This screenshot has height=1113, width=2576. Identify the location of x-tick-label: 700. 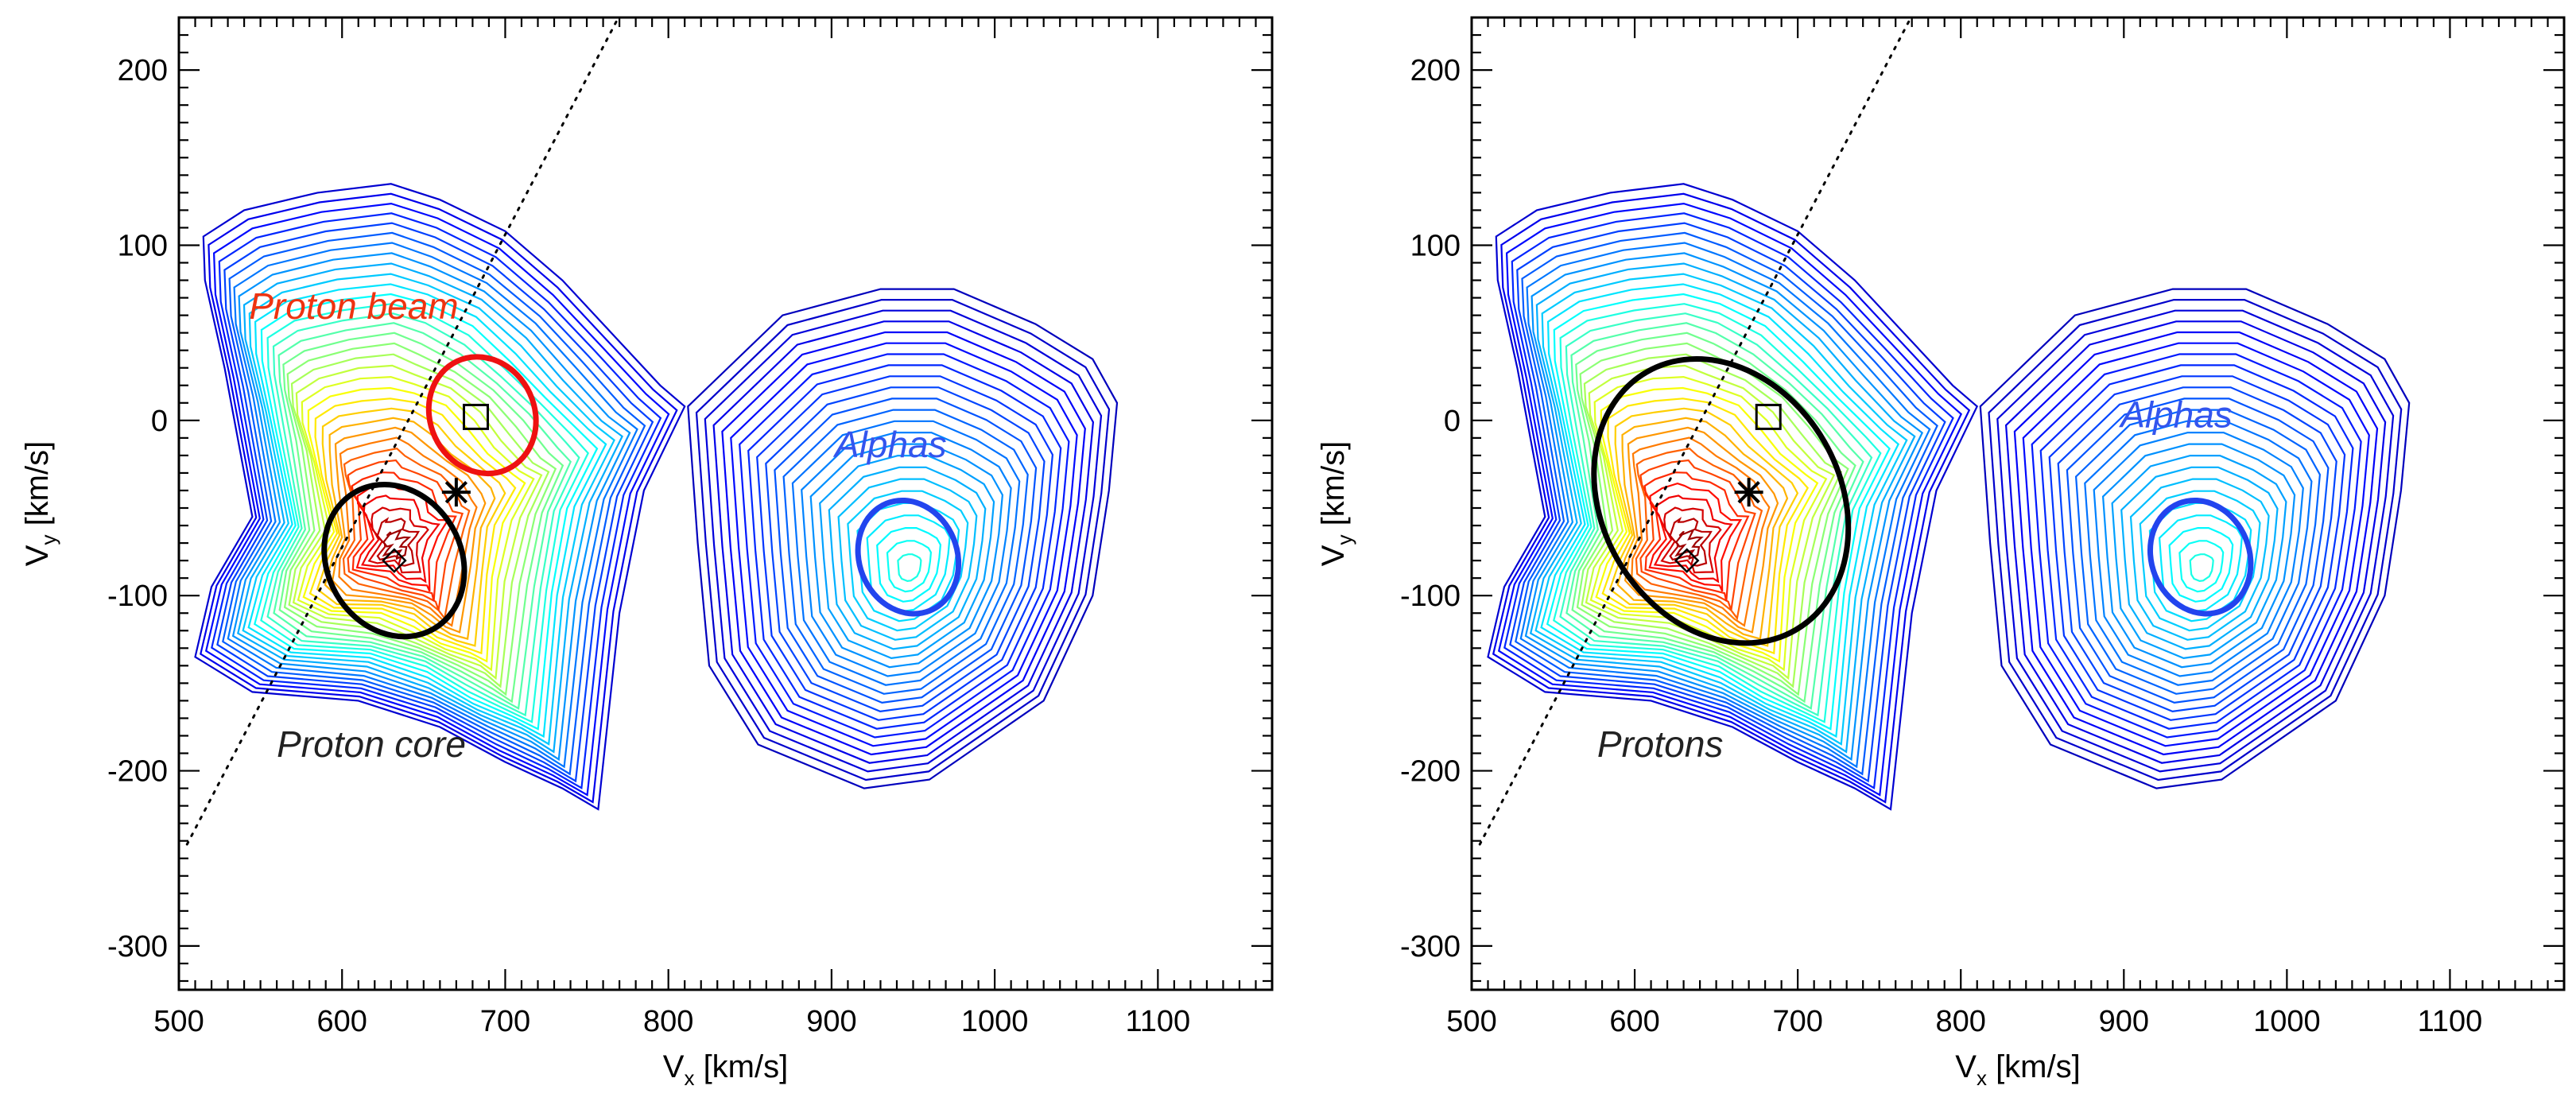
(1797, 1021).